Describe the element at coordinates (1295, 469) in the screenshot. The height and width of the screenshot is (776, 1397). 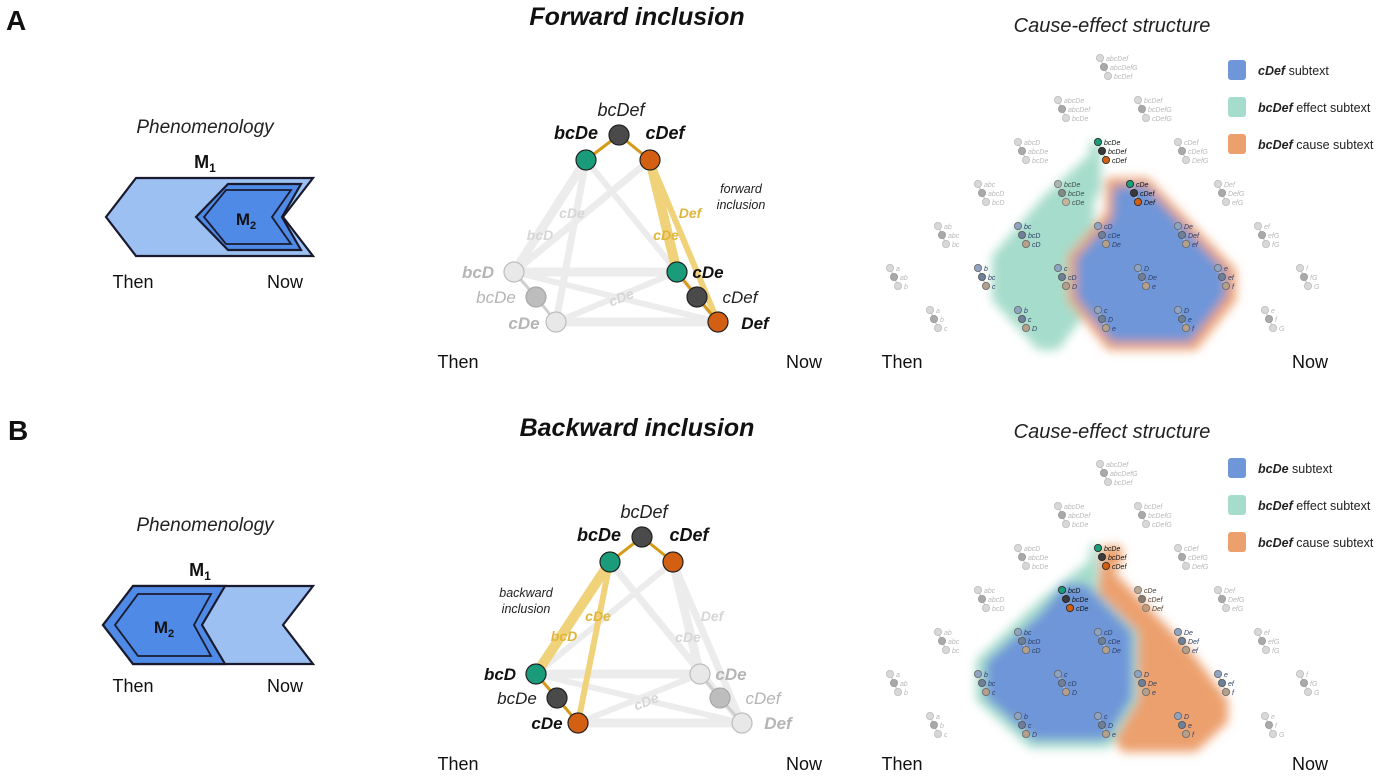
I see `legend-label: bcDe subtext` at that location.